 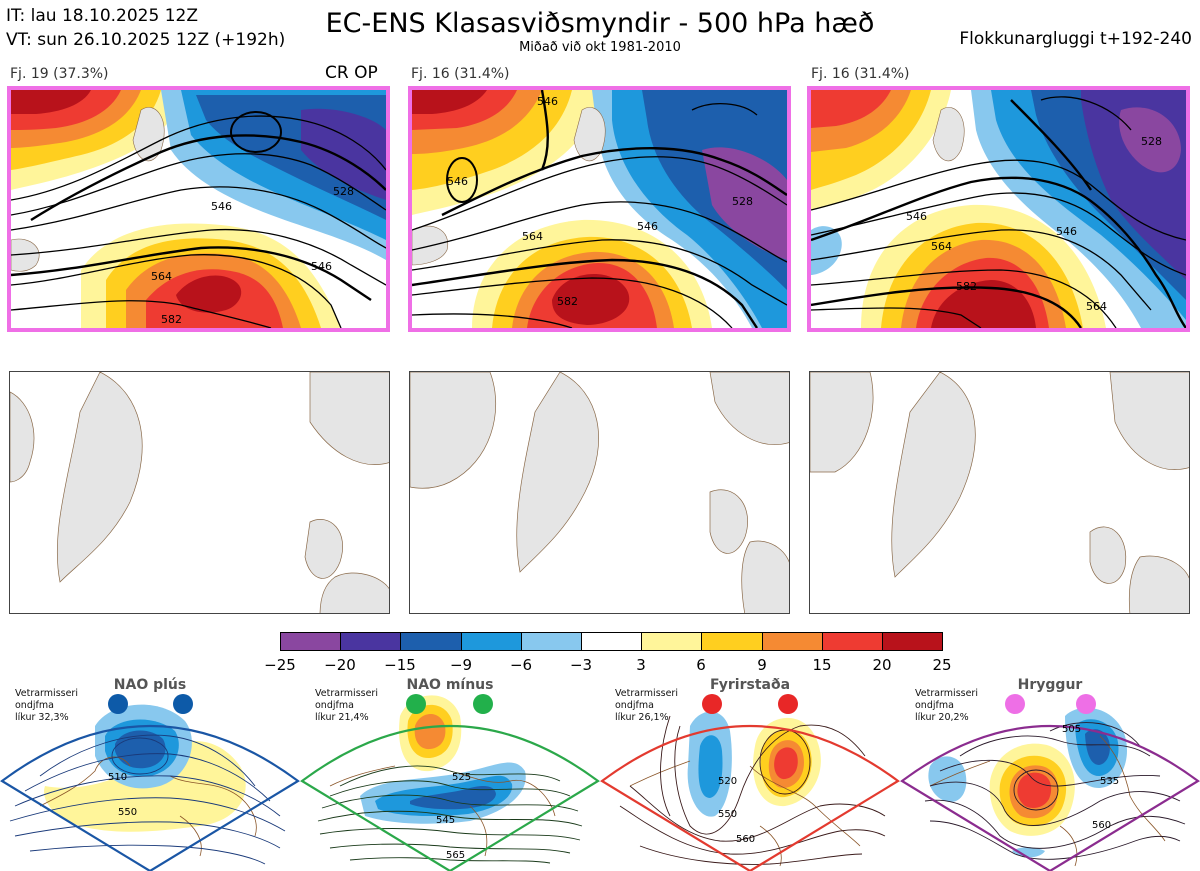 I want to click on panel-3-label: Fj. 16 (31.4%), so click(x=860, y=74).